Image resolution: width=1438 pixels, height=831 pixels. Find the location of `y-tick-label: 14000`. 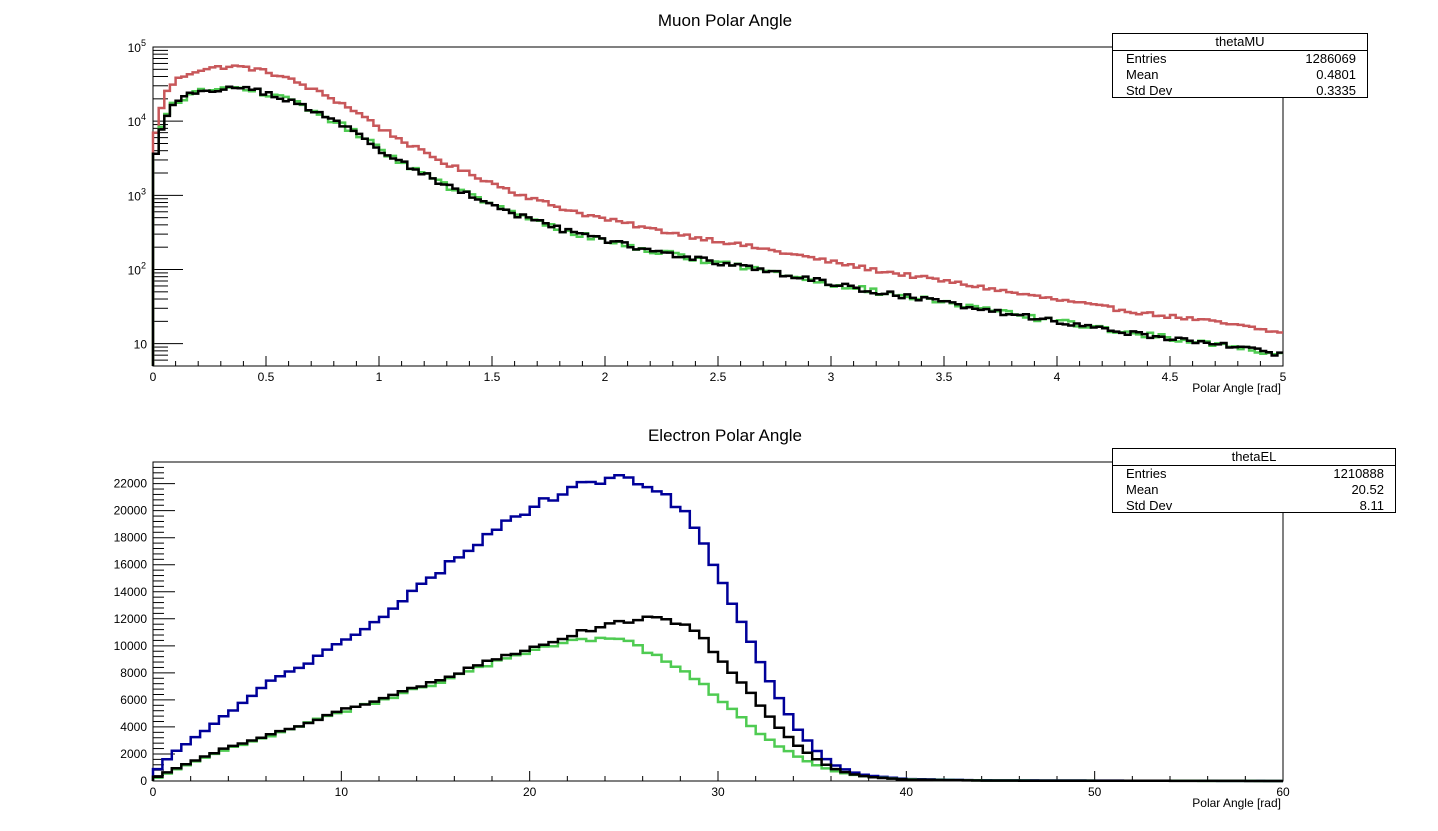

y-tick-label: 14000 is located at coordinates (131, 592).